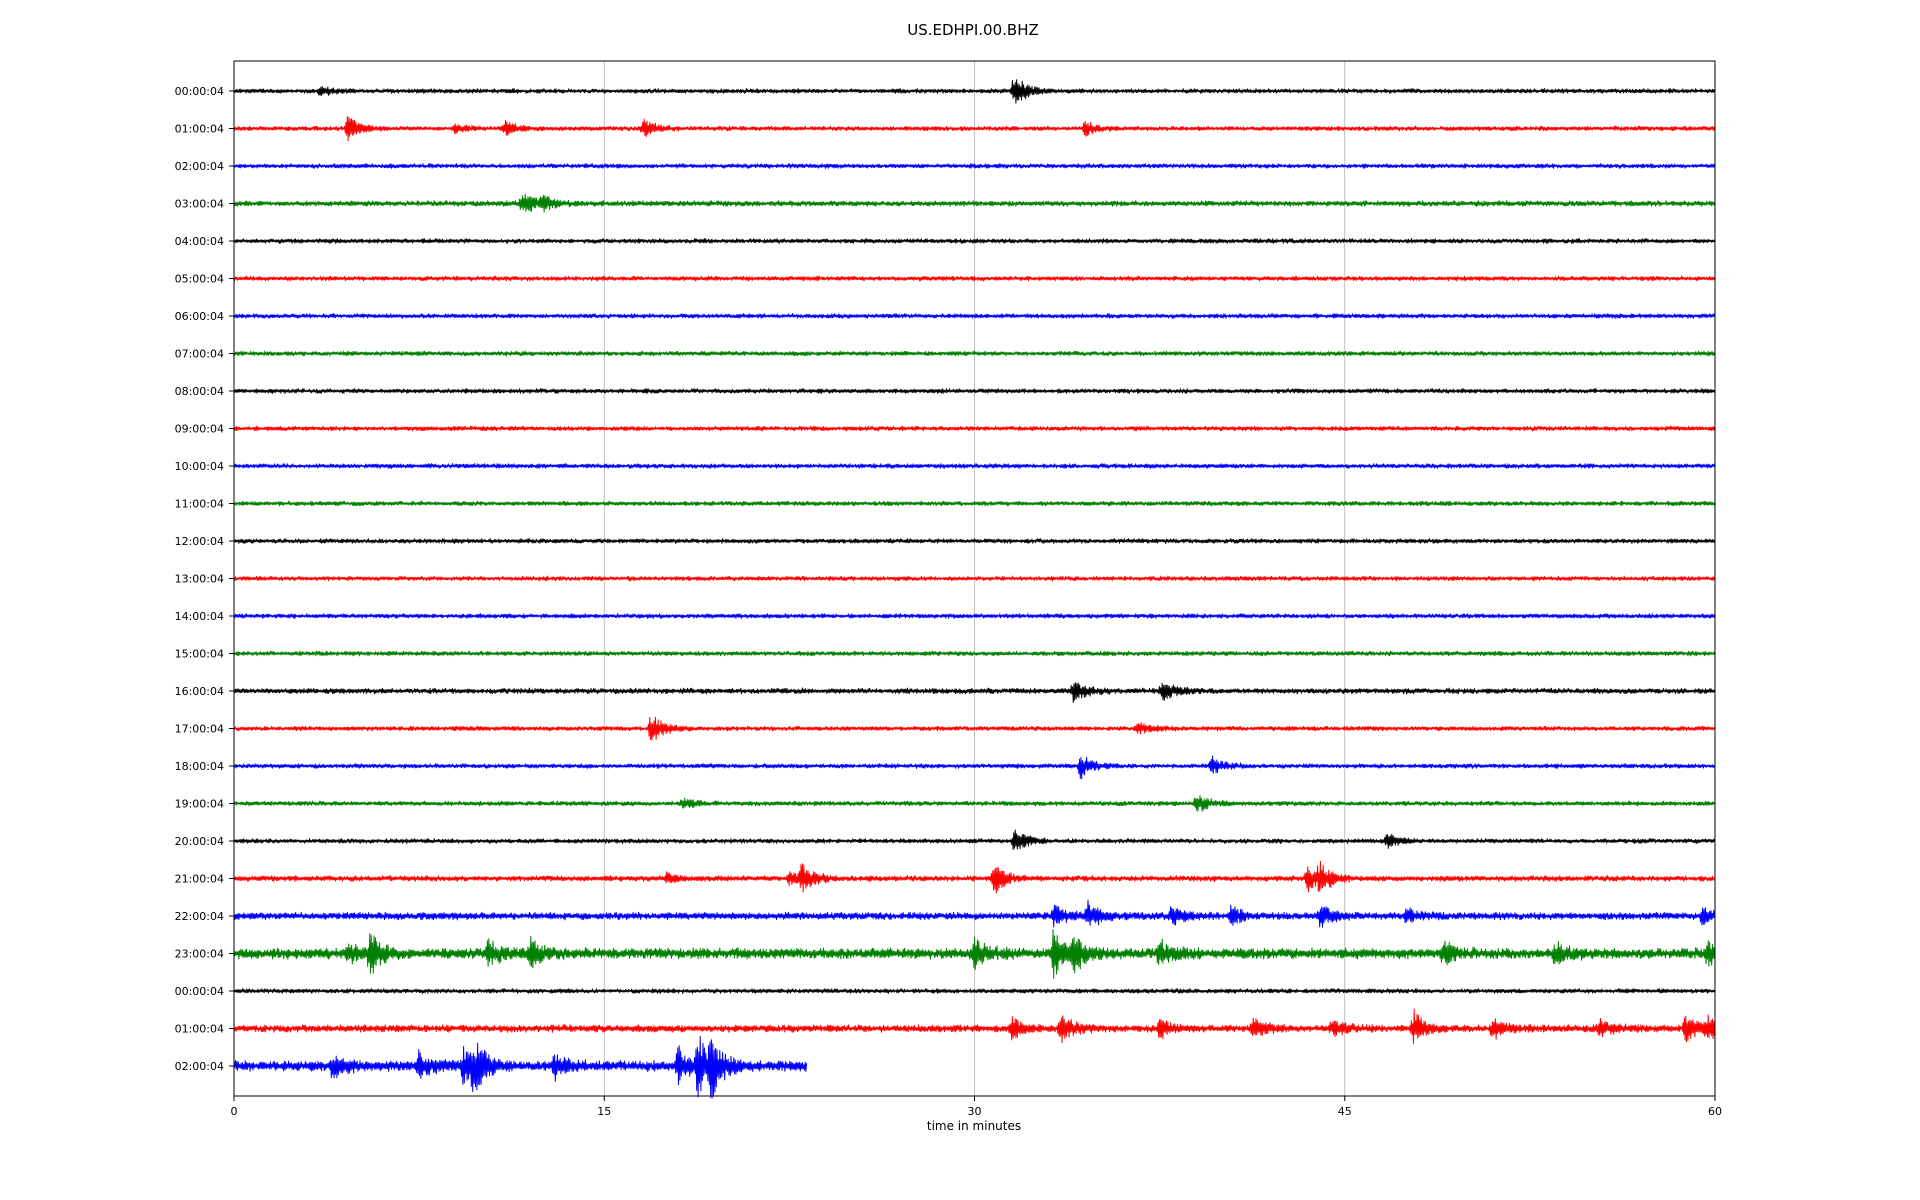 The image size is (1920, 1200). What do you see at coordinates (199, 354) in the screenshot?
I see `row-time-label: 07:00:04` at bounding box center [199, 354].